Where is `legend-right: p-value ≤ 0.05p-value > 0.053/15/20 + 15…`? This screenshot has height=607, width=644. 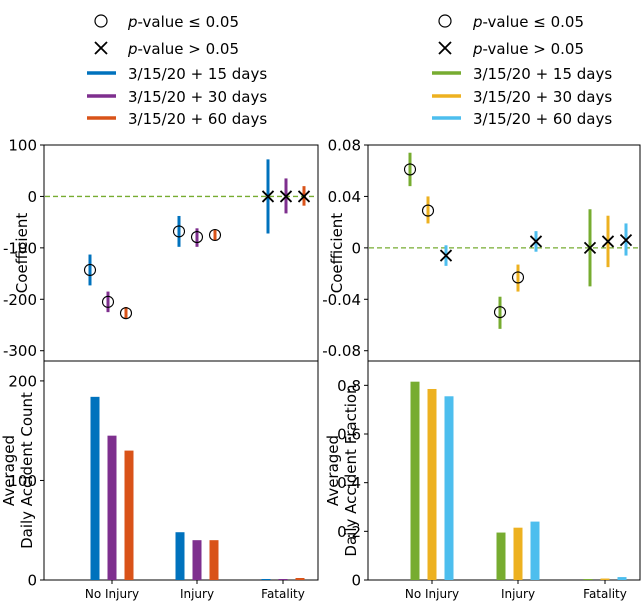
legend-right: p-value ≤ 0.05p-value > 0.053/15/20 + 15… is located at coordinates (522, 70).